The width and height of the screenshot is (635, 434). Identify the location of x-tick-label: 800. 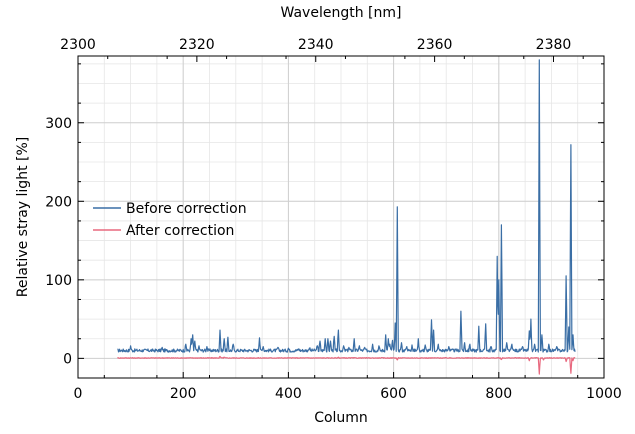
(498, 394).